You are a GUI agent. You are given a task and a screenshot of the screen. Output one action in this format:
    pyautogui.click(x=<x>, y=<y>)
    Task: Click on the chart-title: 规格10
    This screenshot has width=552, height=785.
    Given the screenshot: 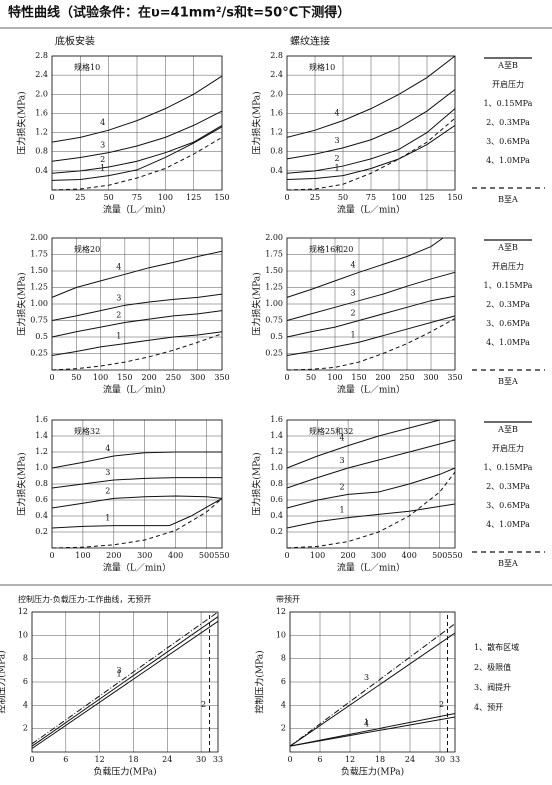 What is the action you would take?
    pyautogui.click(x=87, y=67)
    